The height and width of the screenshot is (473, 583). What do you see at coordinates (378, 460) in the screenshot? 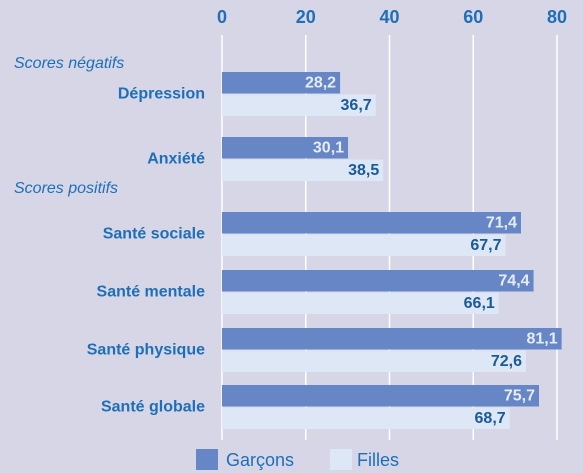
I see `legend-label: Filles` at bounding box center [378, 460].